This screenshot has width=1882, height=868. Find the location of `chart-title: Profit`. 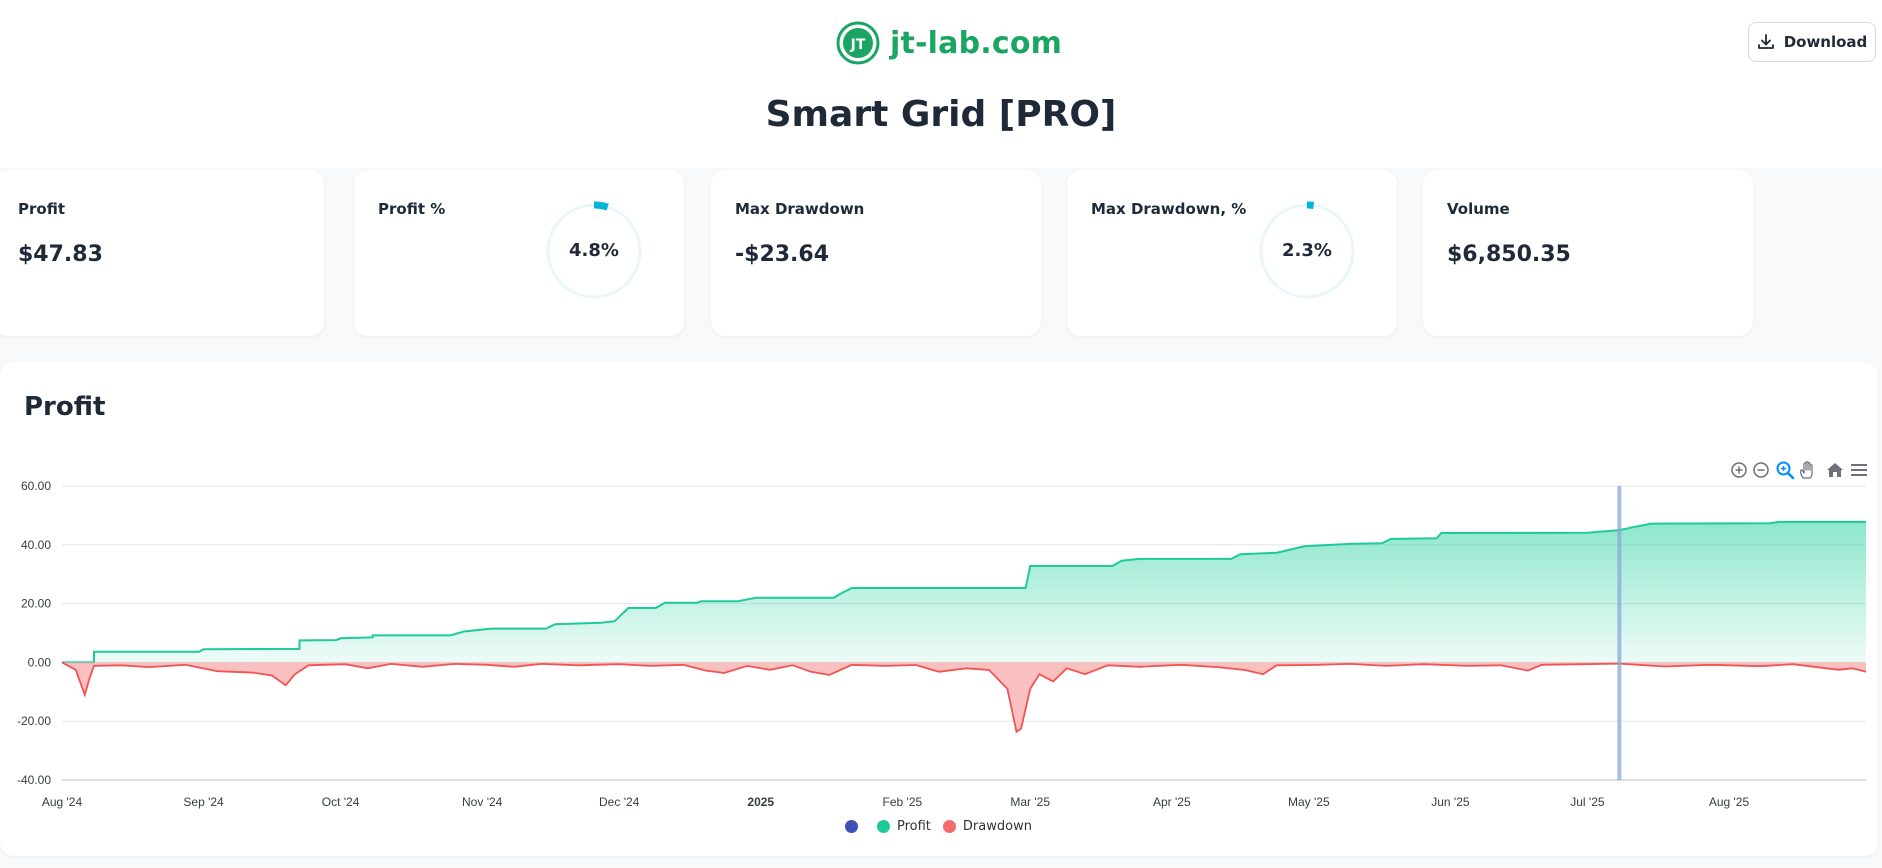

chart-title: Profit is located at coordinates (65, 407).